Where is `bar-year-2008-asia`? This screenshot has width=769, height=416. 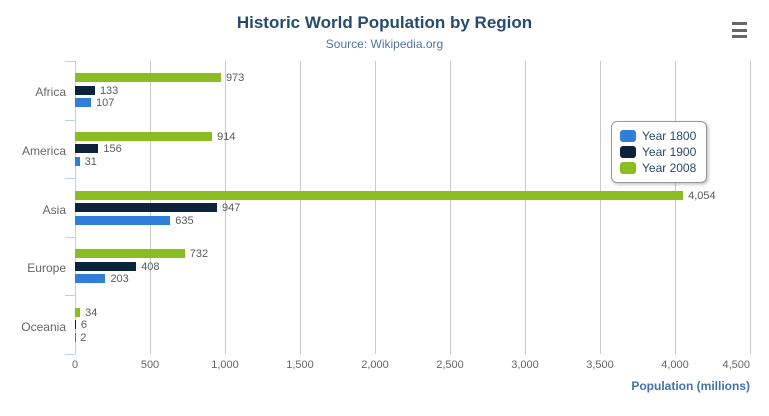
bar-year-2008-asia is located at coordinates (379, 195).